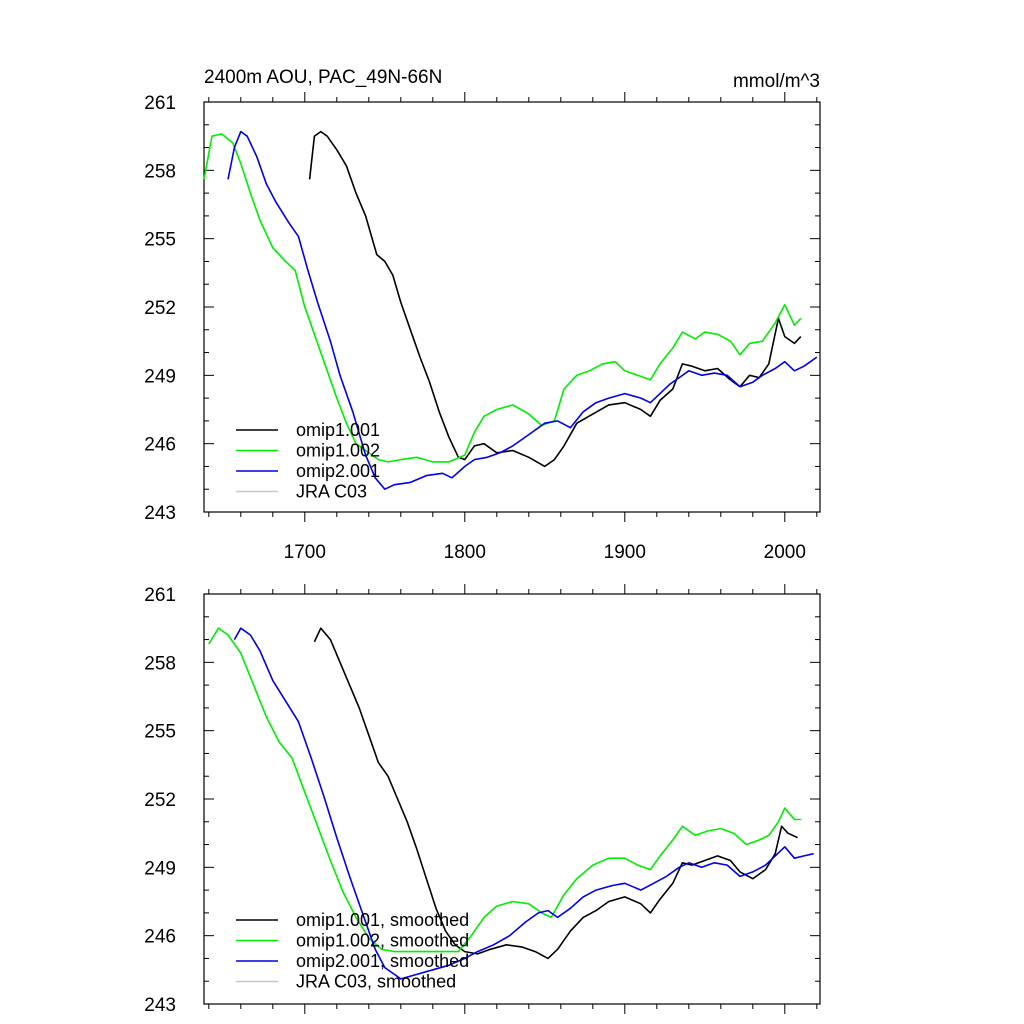 The image size is (1024, 1024). What do you see at coordinates (376, 982) in the screenshot?
I see `legend-label: JRA C03, smoothed` at bounding box center [376, 982].